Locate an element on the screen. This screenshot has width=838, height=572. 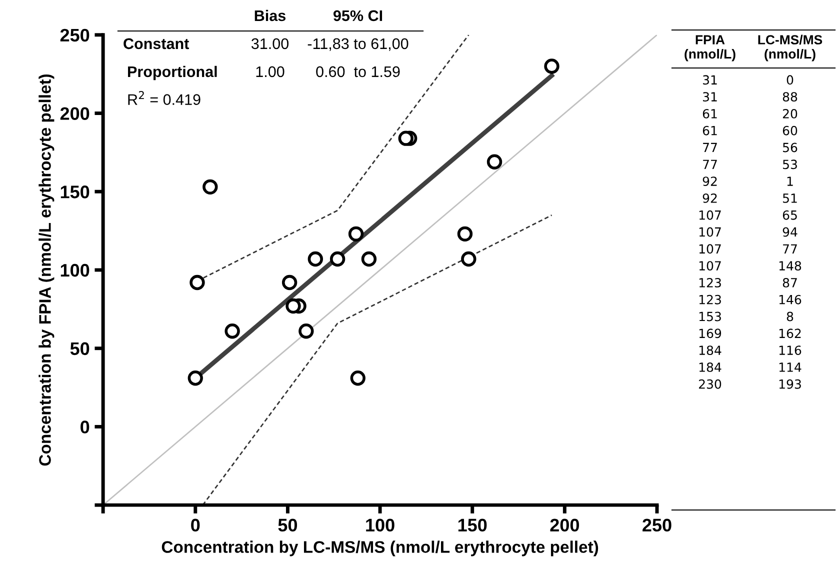
text: 65 is located at coordinates (789, 215).